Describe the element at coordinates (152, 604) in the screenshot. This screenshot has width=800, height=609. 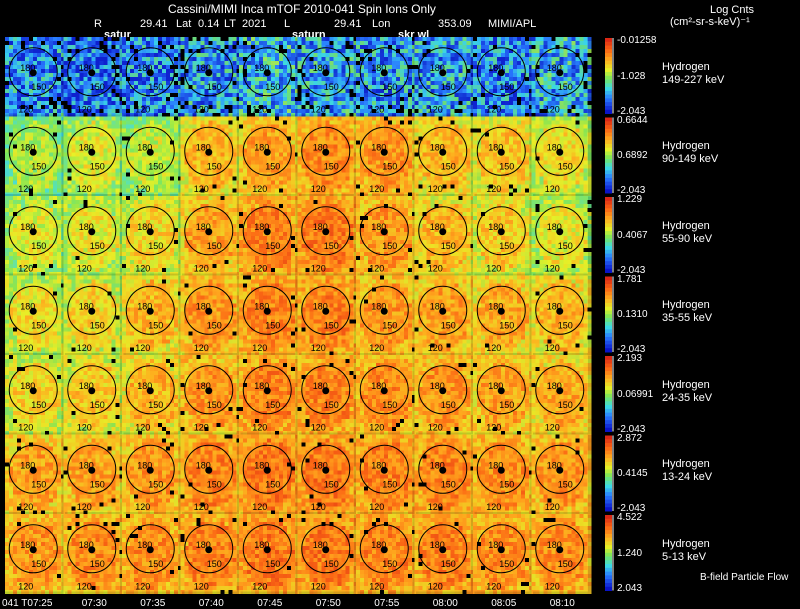
I see `time-axis-label: 07:35` at that location.